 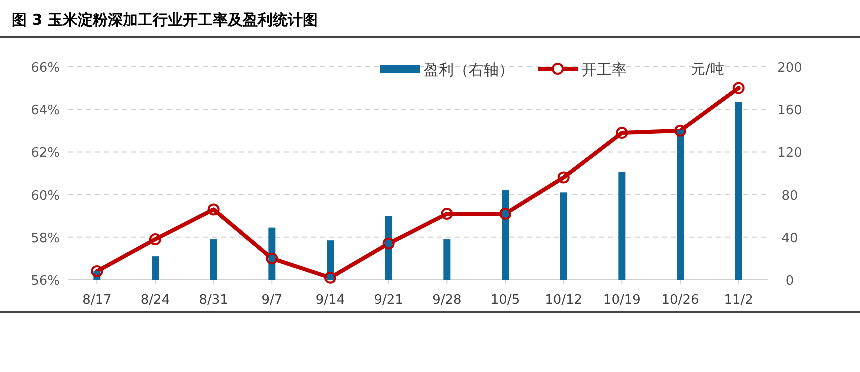 I want to click on y2-tick-label: 200, so click(x=790, y=68).